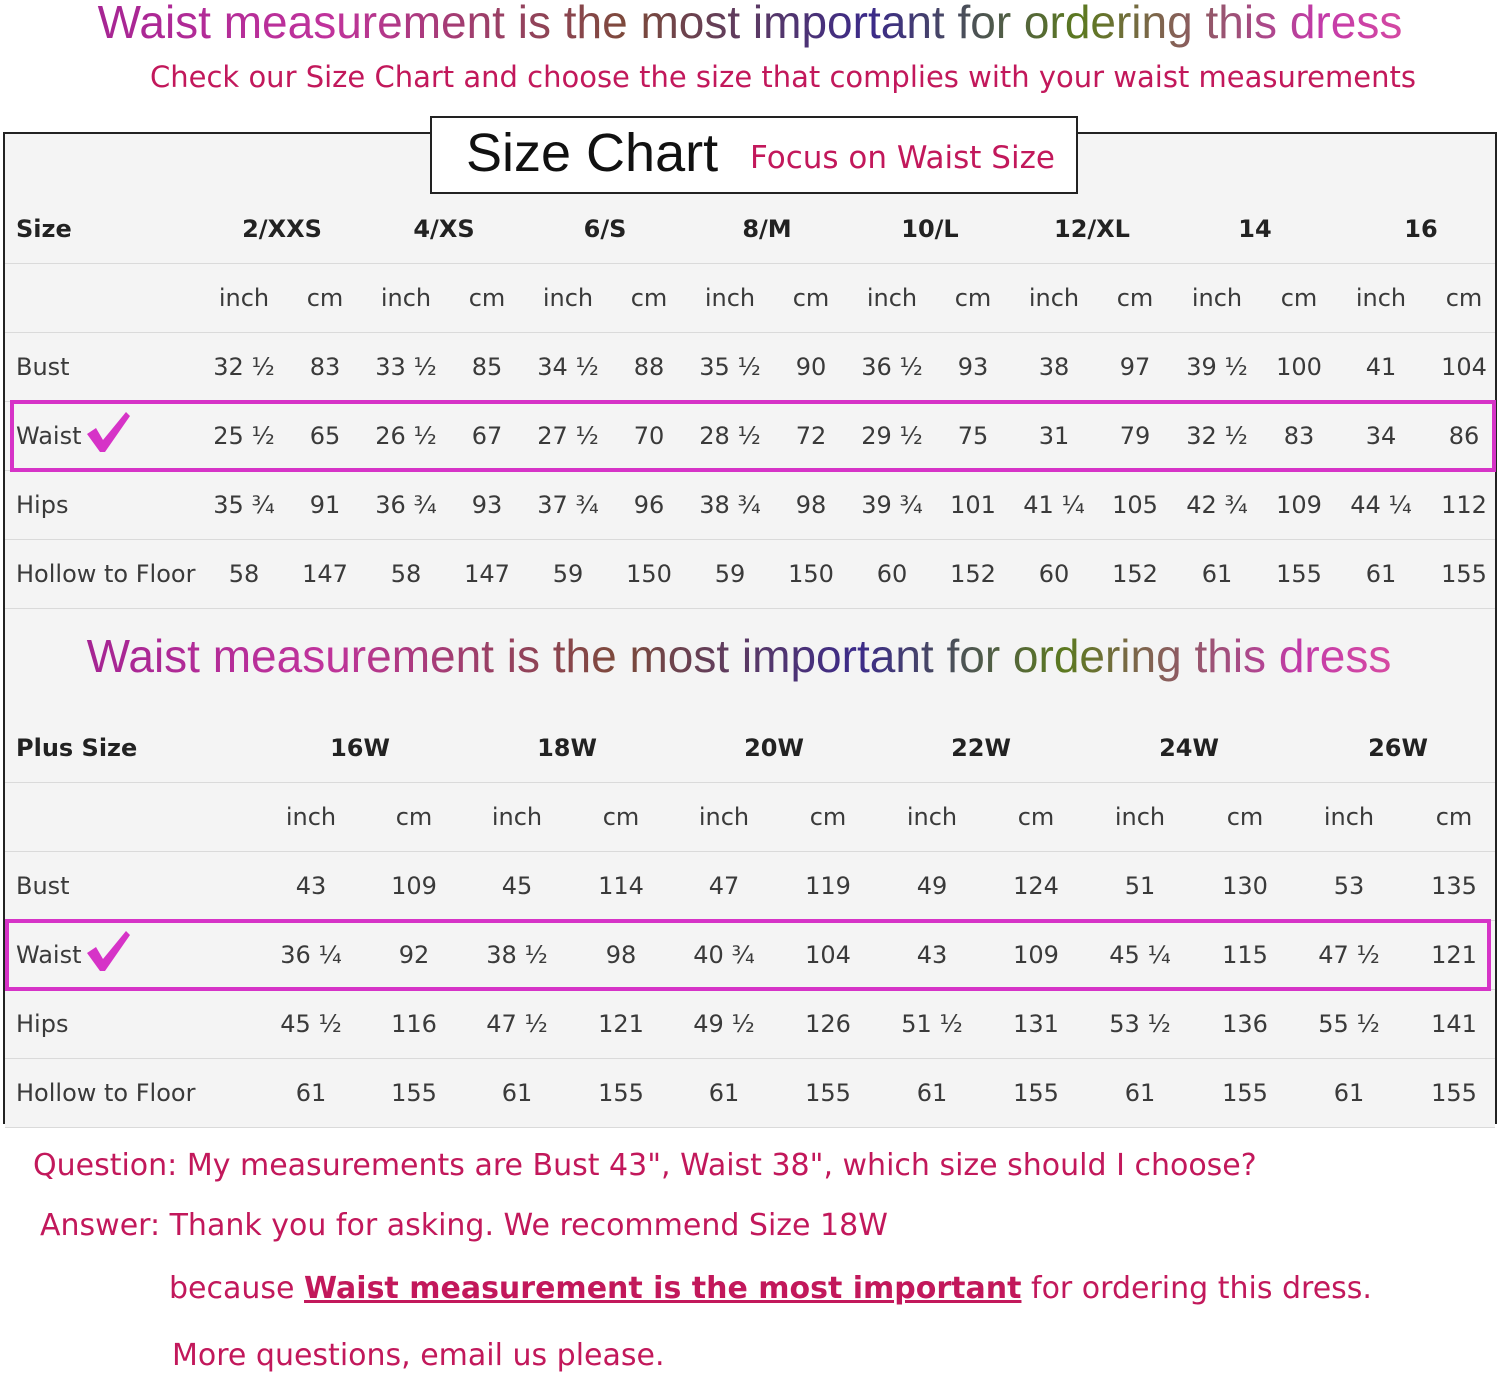  Describe the element at coordinates (1299, 436) in the screenshot. I see `measurement-value: 83` at that location.